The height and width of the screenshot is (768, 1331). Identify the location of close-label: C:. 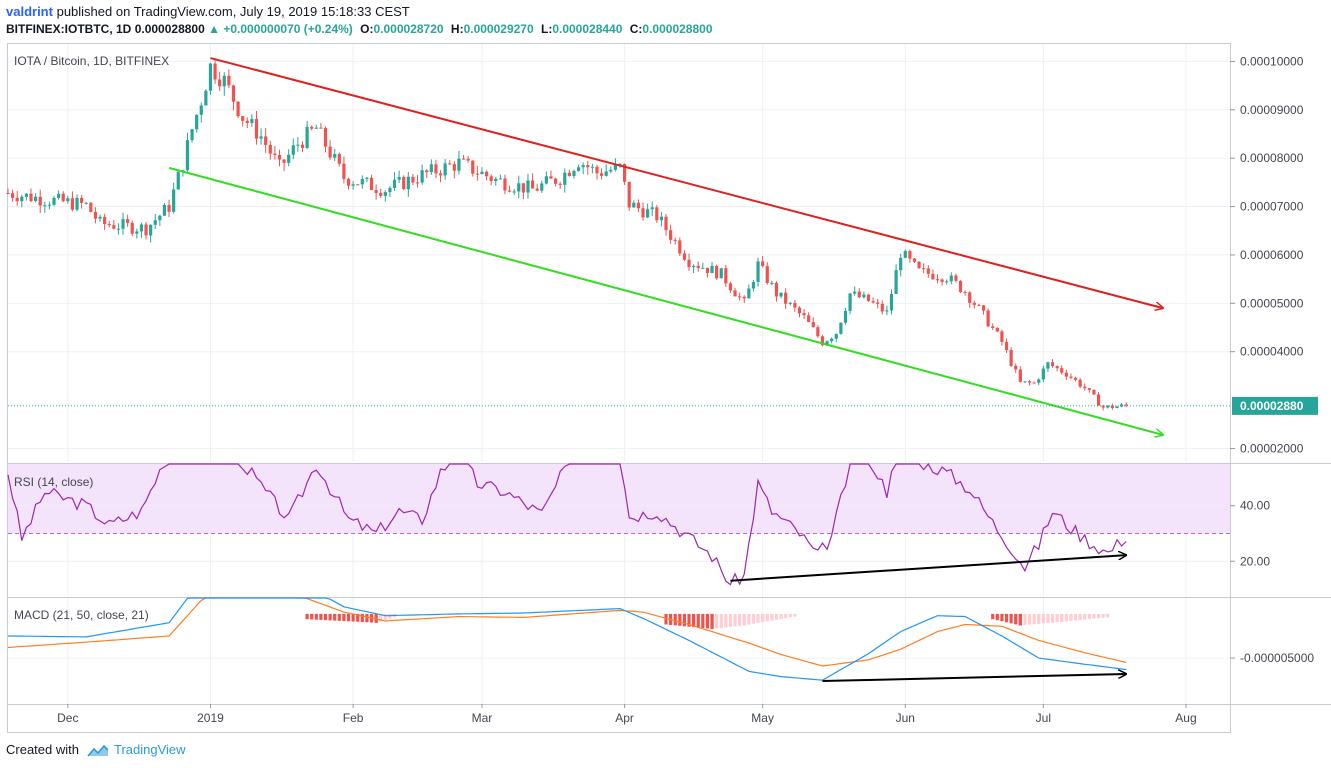
(636, 29).